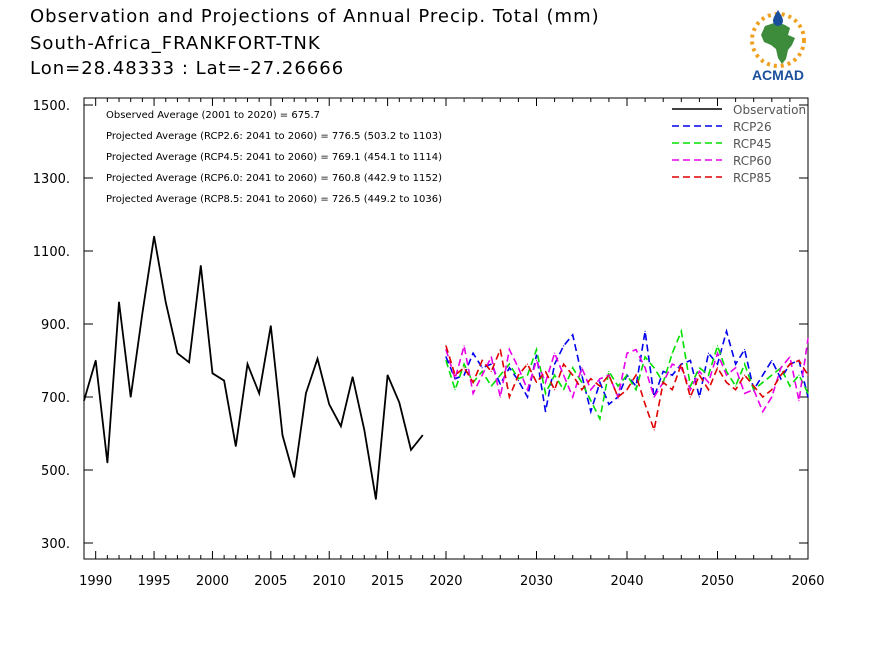  Describe the element at coordinates (270, 581) in the screenshot. I see `x-tick-label: 2005` at that location.